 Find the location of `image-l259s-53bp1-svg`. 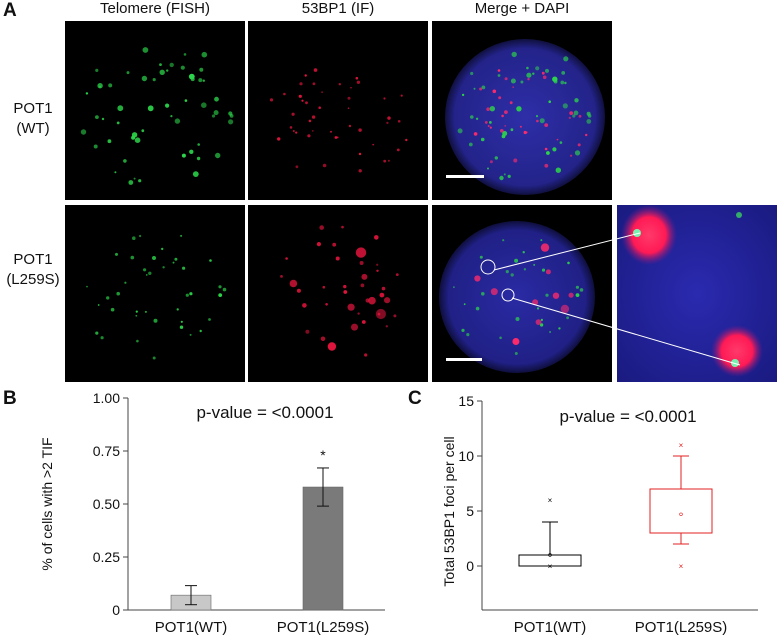

image-l259s-53bp1-svg is located at coordinates (339, 291).